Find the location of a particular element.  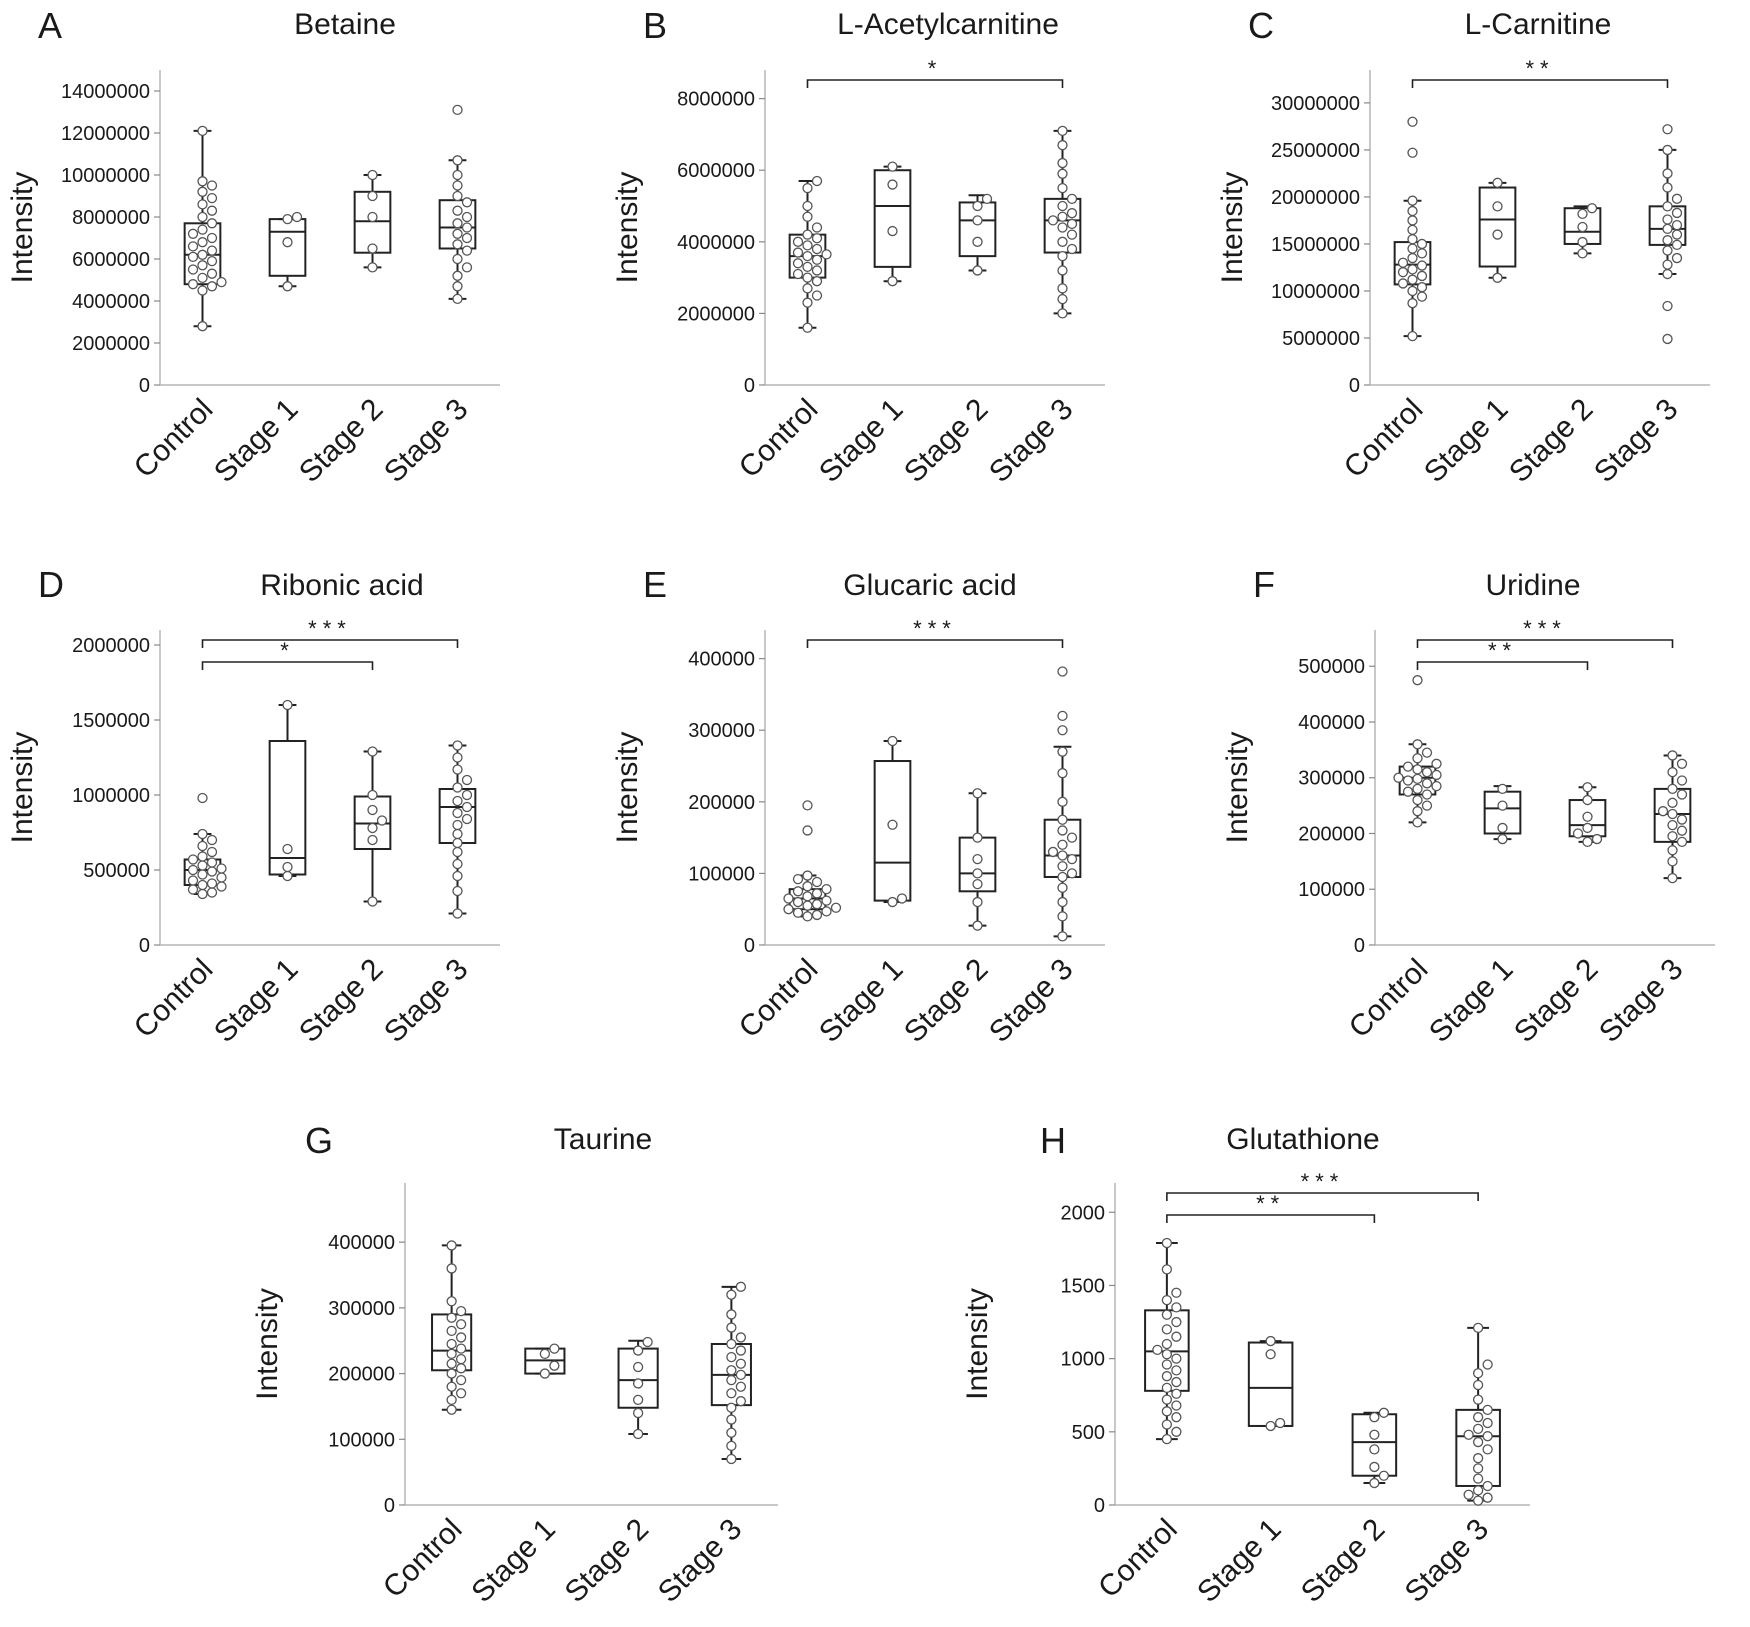

y-tick-label: 1000 is located at coordinates (1083, 1360).